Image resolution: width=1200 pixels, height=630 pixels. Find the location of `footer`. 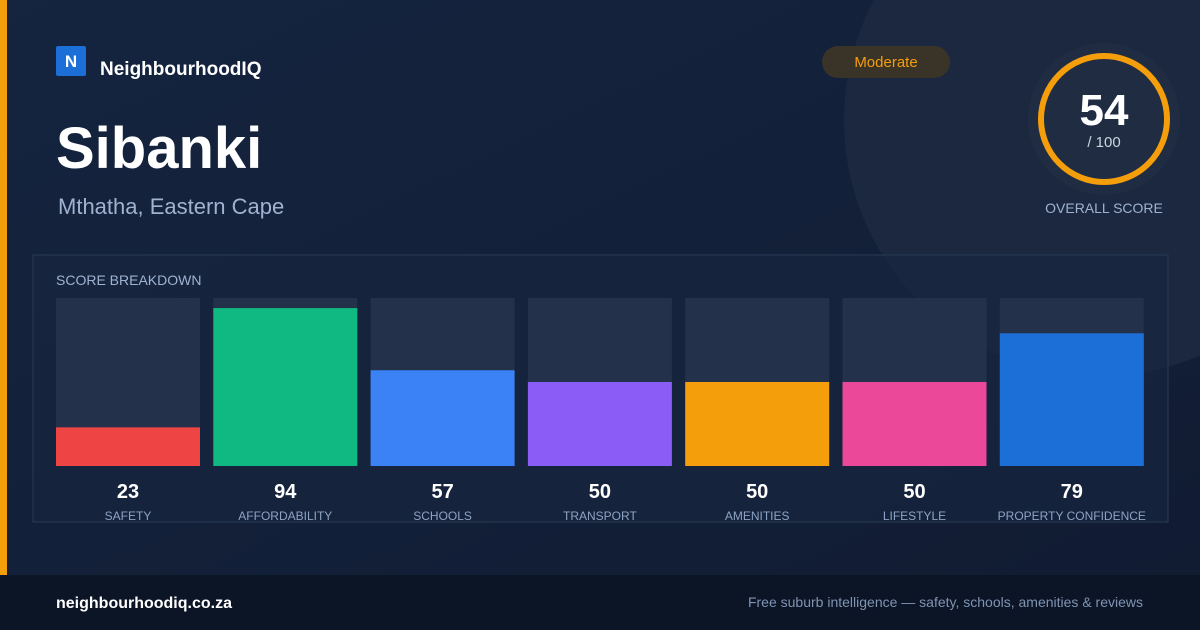

footer is located at coordinates (600, 602).